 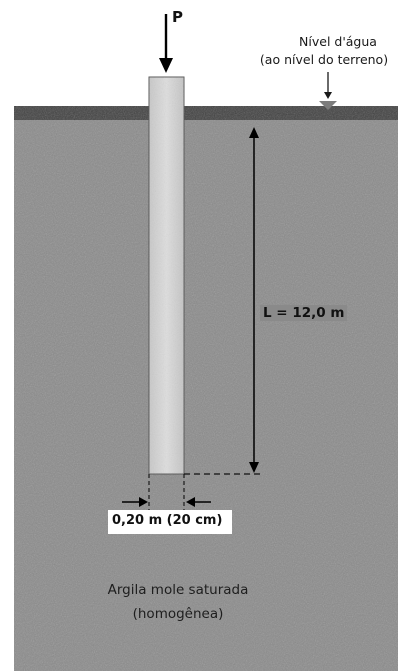 I want to click on water-level-pointer-head, so click(x=328, y=95).